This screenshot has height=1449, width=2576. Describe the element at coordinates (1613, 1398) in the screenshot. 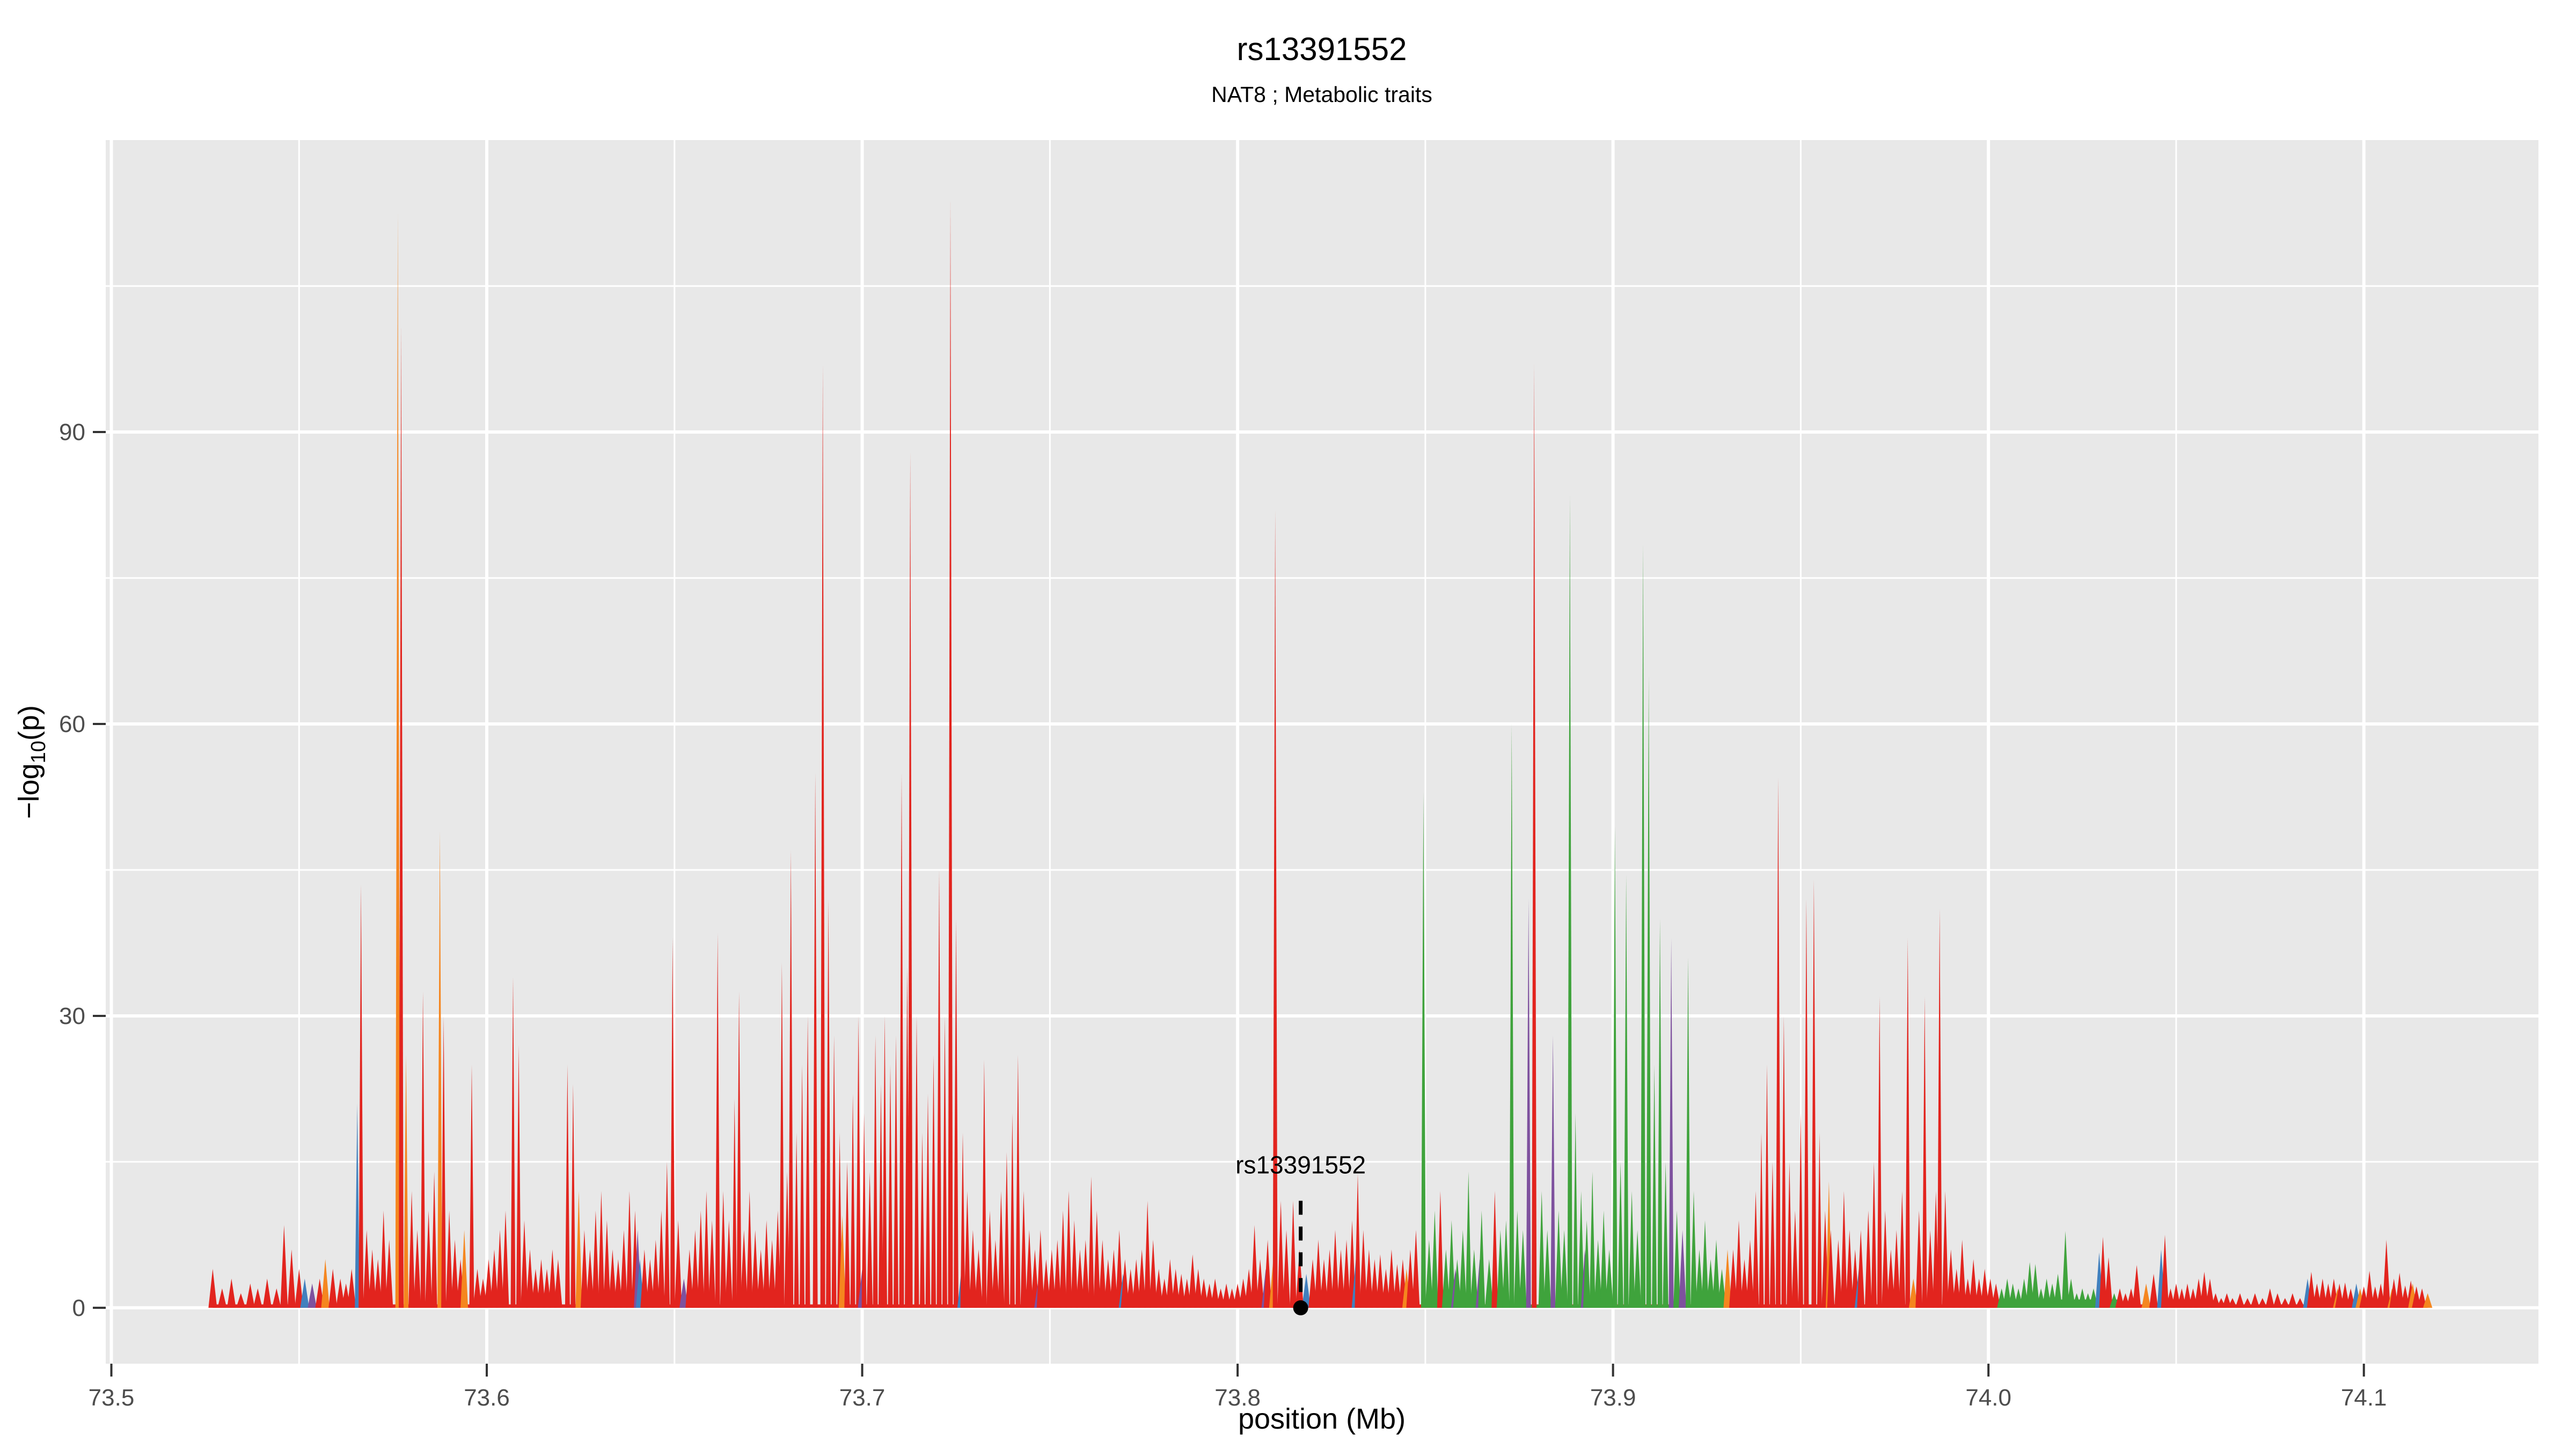

I see `x-tick-label: 73.9` at that location.